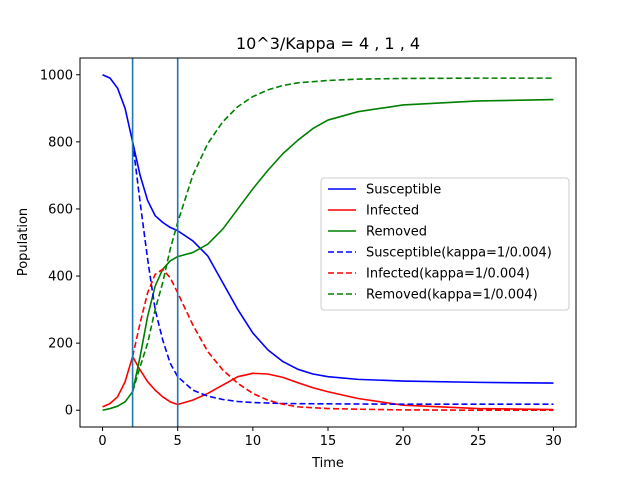  I want to click on x-axis-label: Time, so click(327, 463).